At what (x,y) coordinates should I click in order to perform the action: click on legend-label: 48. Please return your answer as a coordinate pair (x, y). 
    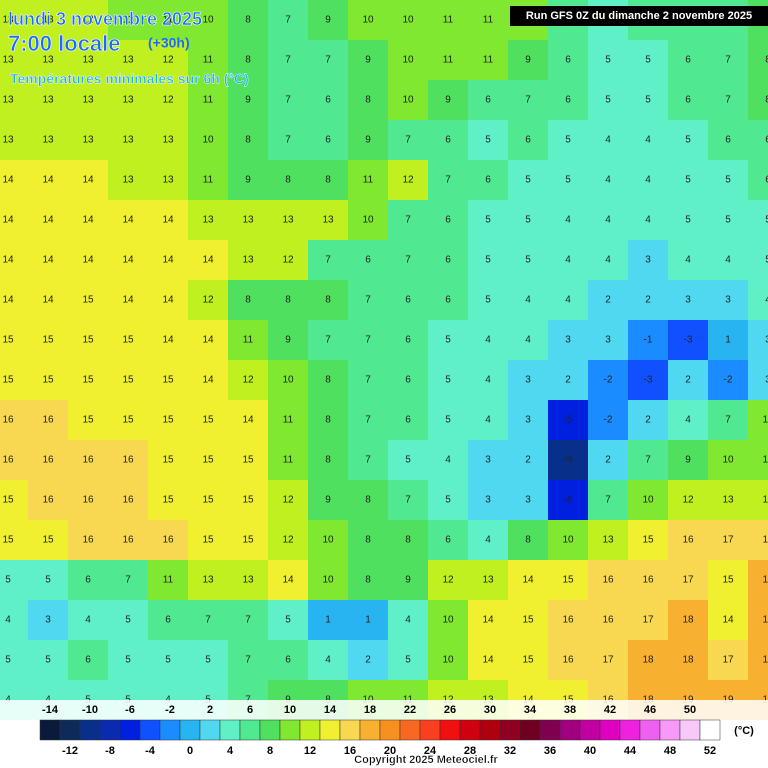
    Looking at the image, I should click on (670, 751).